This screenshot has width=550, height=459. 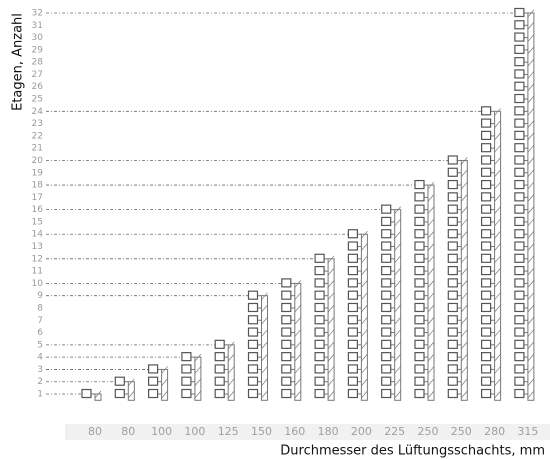 I want to click on y-tick-label: 22, so click(x=37, y=136).